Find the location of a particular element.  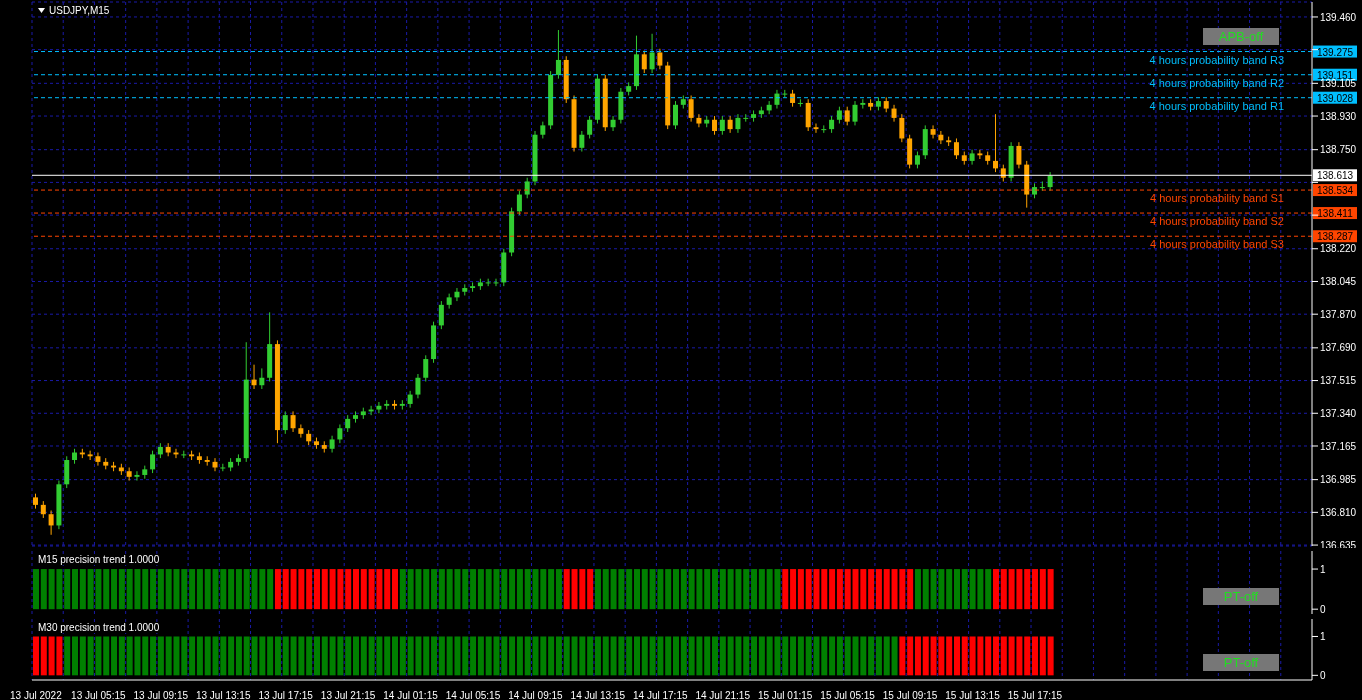

y-tick-label: 138.045 is located at coordinates (1338, 282).